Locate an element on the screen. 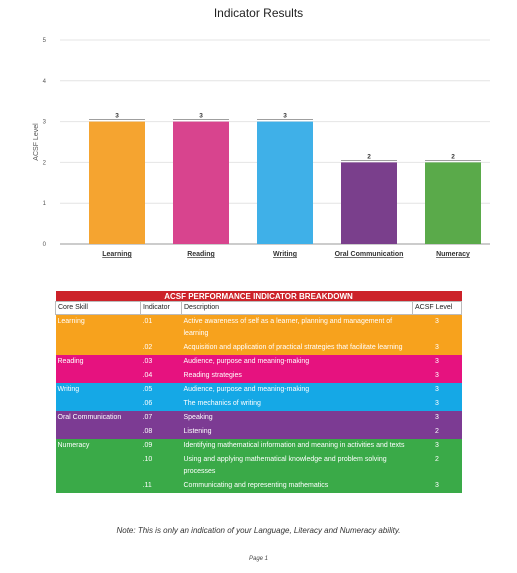 The image size is (517, 573). indicator-cell: .06 is located at coordinates (147, 403).